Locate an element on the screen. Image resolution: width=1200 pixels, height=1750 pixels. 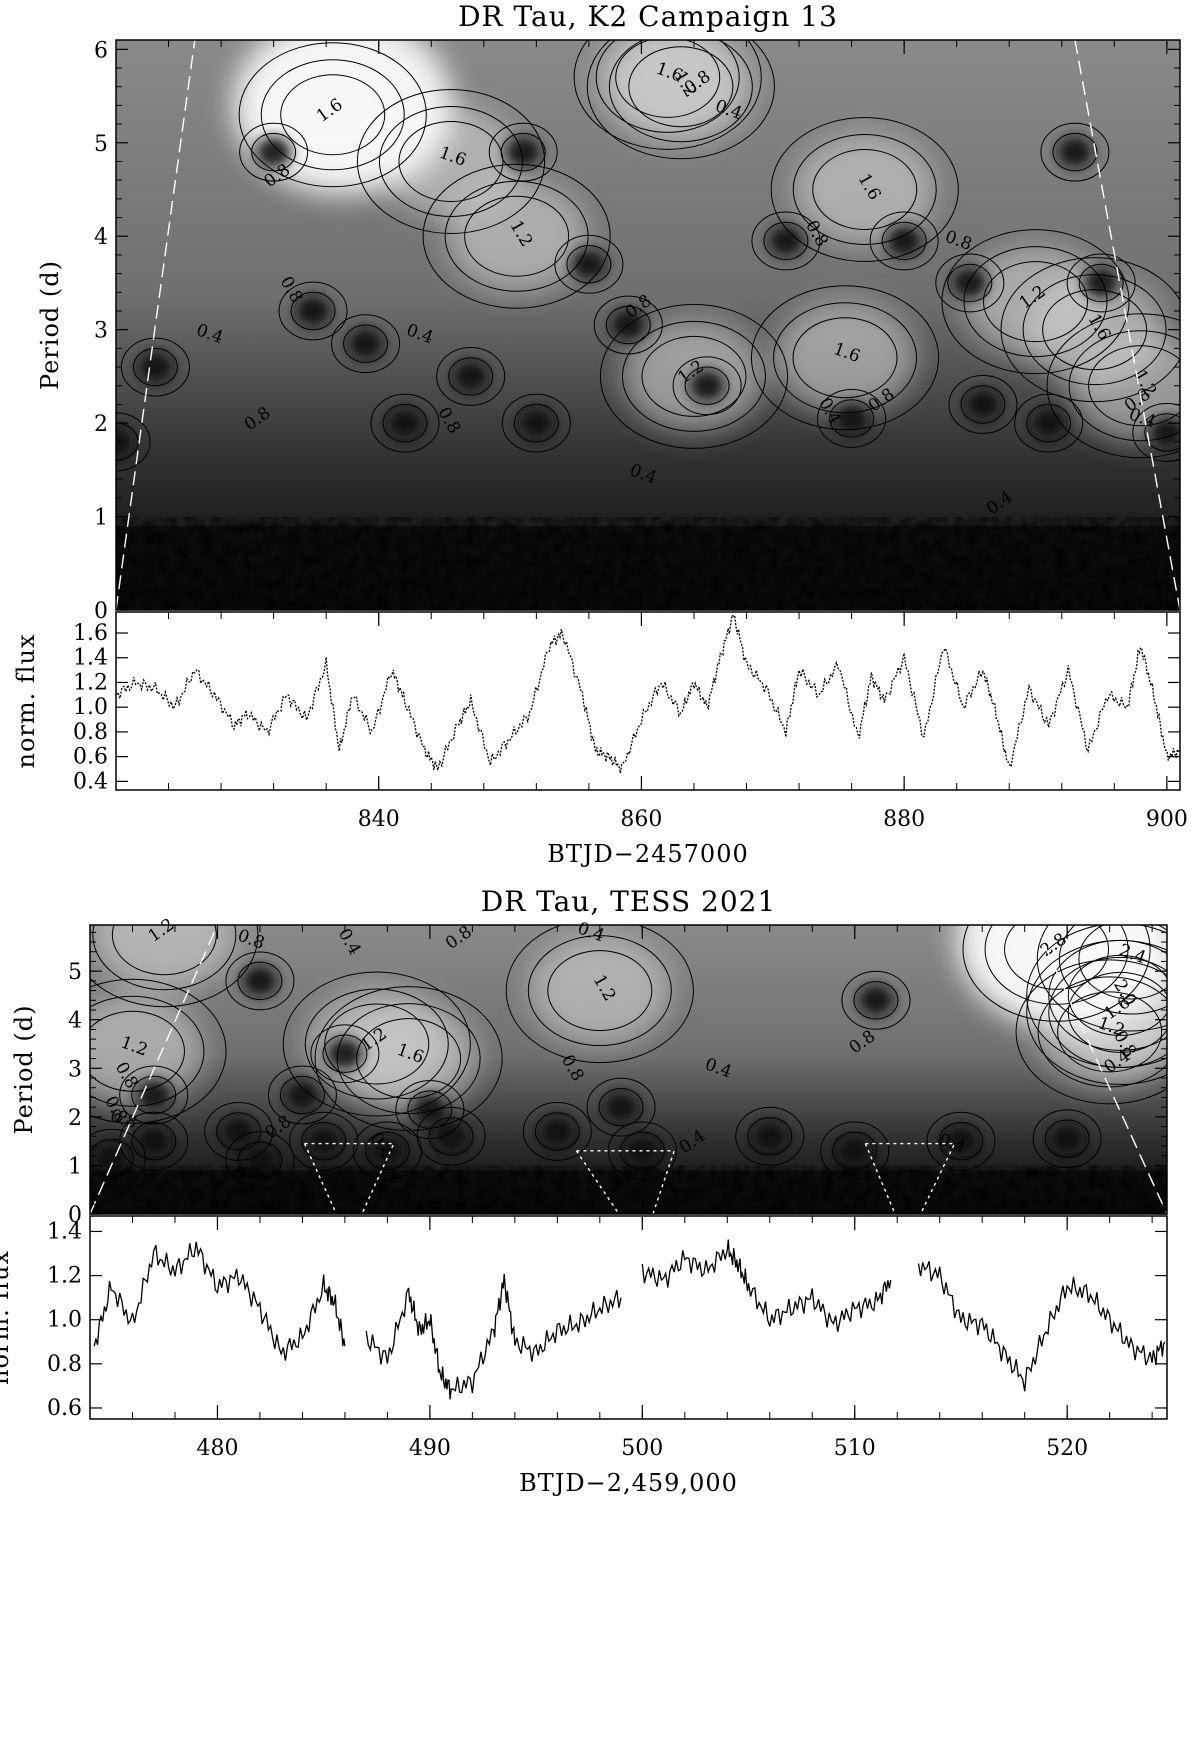
chart-title: DR Tau, TESS 2021 is located at coordinates (629, 901).